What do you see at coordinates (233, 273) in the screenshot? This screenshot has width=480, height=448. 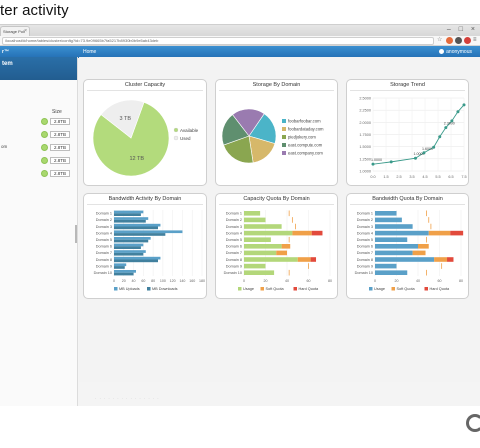 I see `category-label: Domain 10` at bounding box center [233, 273].